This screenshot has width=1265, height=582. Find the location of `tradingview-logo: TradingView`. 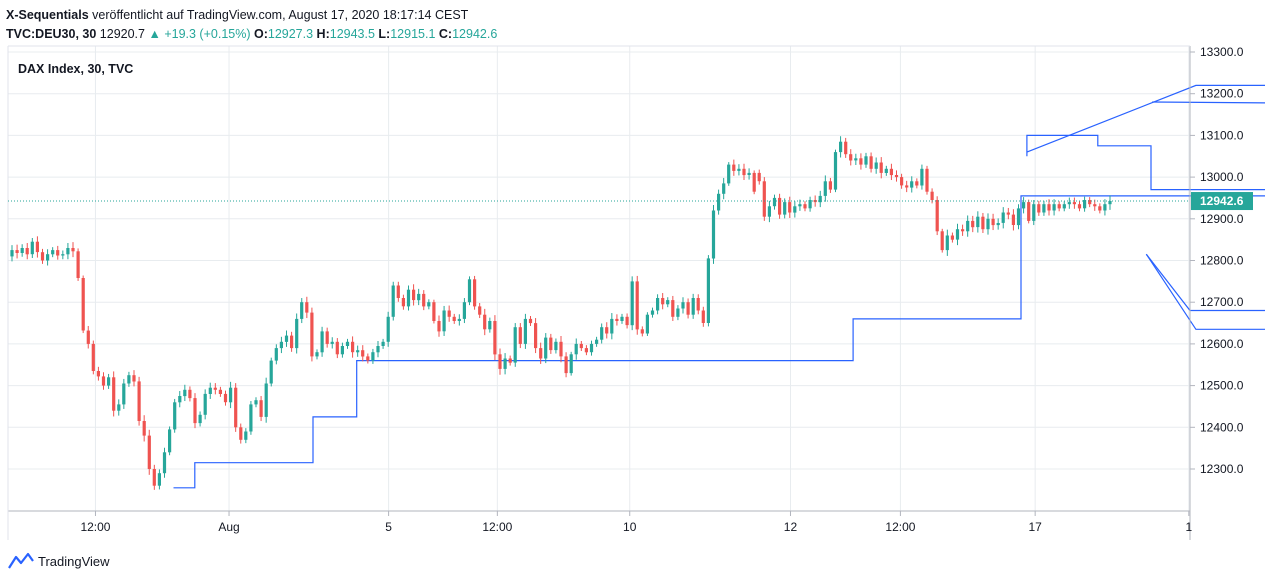

tradingview-logo: TradingView is located at coordinates (59, 561).